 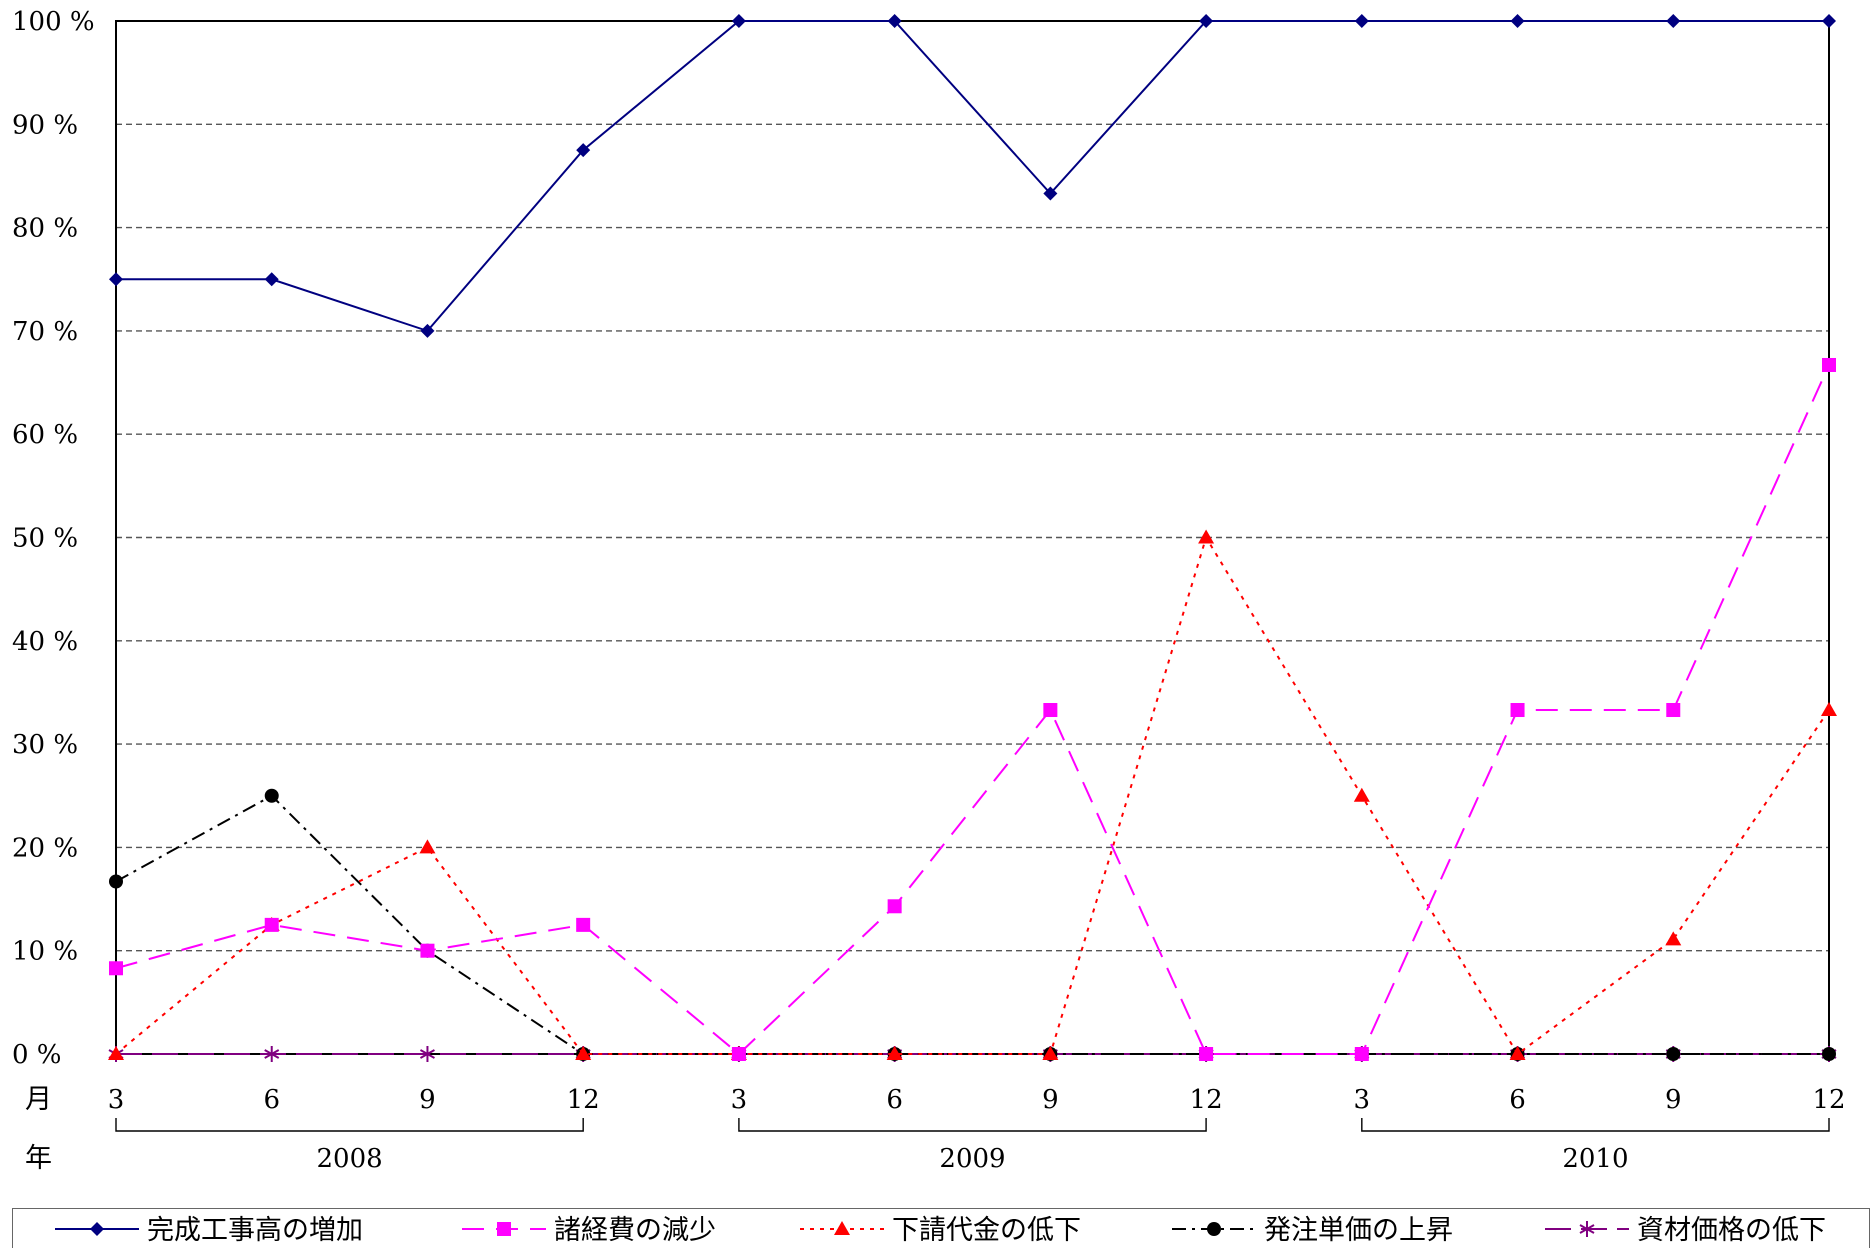 I want to click on y-tick-label: 30 %, so click(x=45, y=745).